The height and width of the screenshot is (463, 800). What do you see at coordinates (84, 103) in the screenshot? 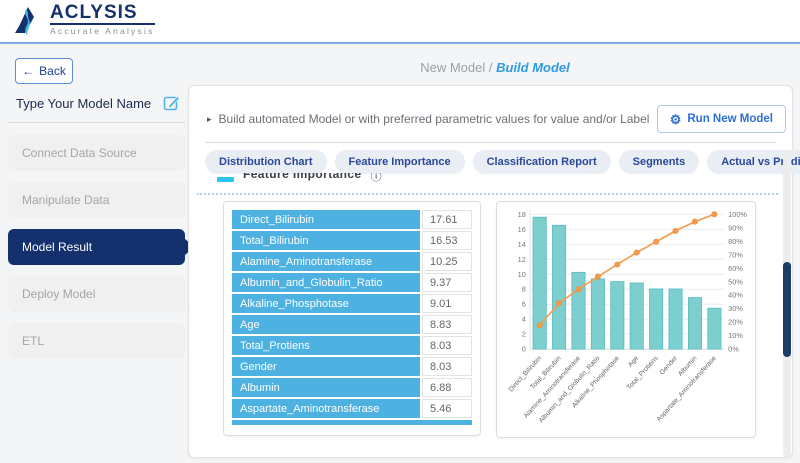
I see `model-name-placeholder: Type Your Model Name` at bounding box center [84, 103].